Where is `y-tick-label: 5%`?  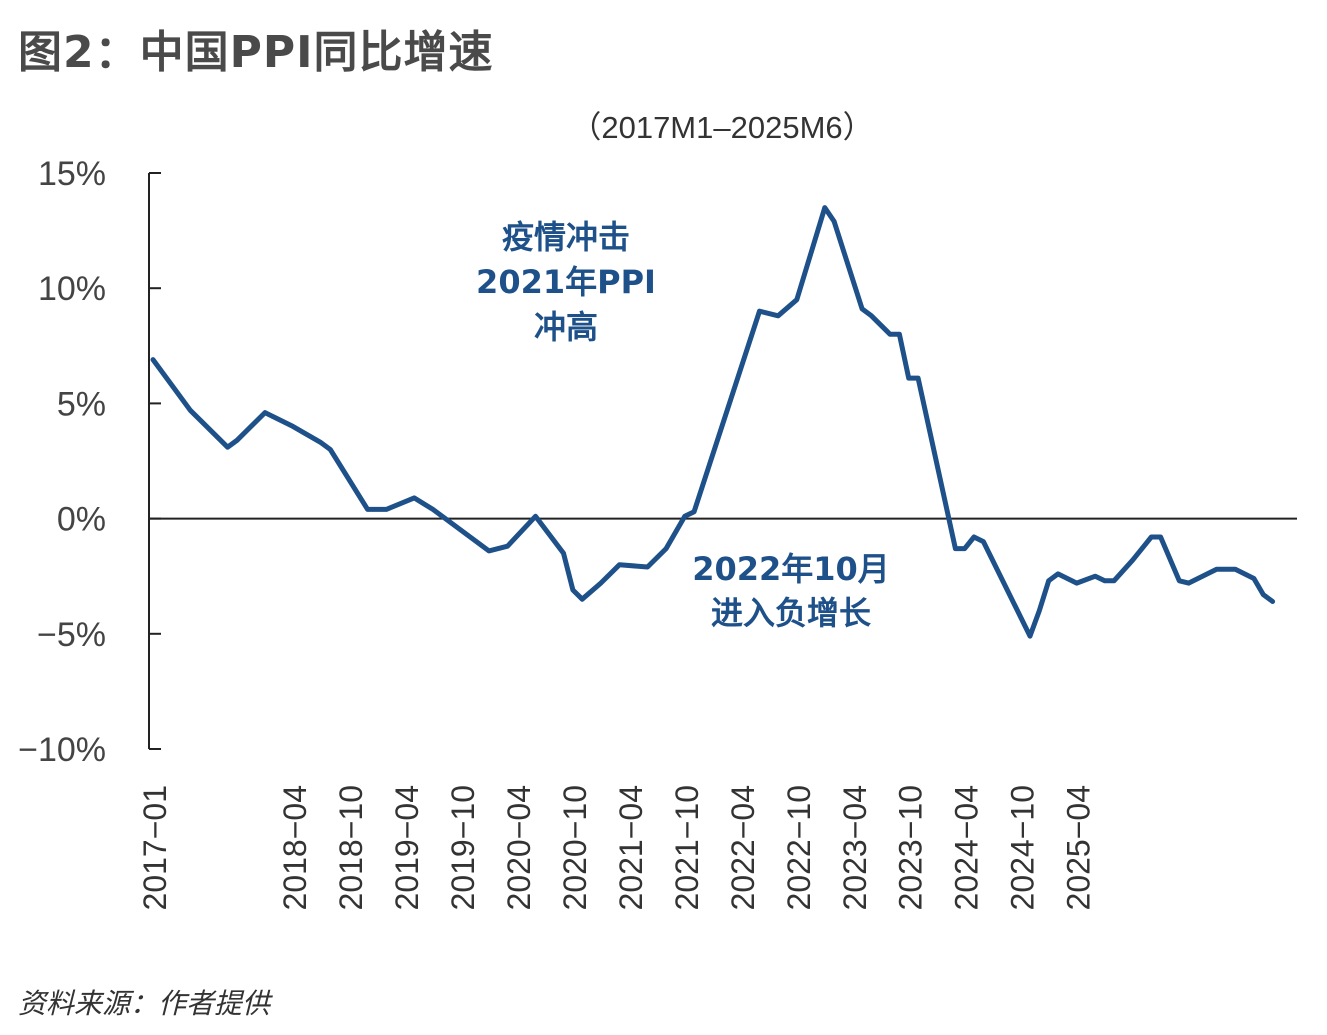 y-tick-label: 5% is located at coordinates (81, 404).